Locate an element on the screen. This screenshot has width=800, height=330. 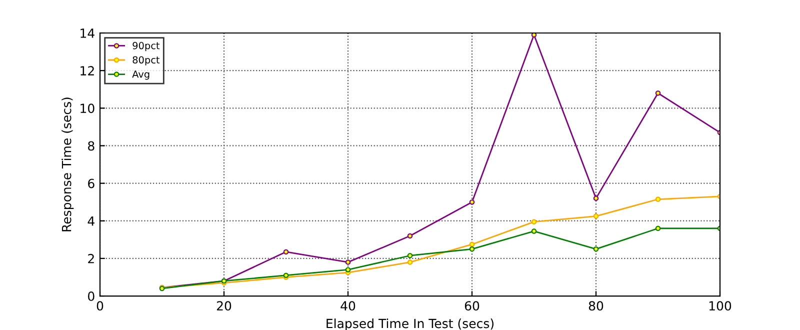
legend-label: 80pct is located at coordinates (146, 61).